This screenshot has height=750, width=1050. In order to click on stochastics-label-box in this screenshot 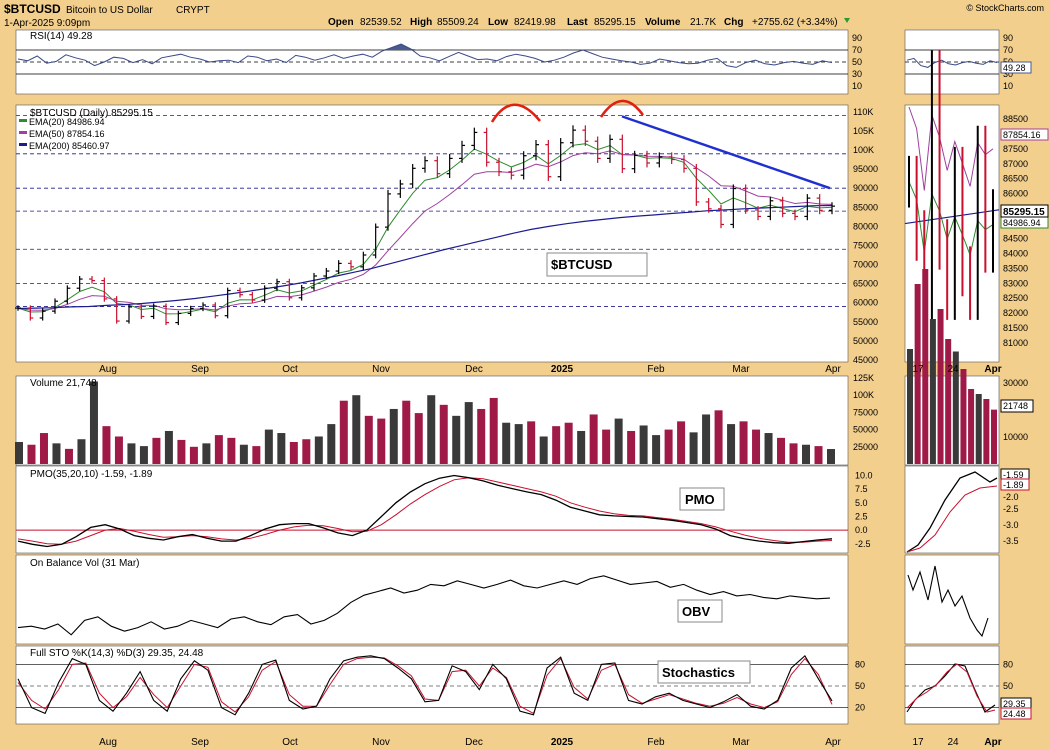, I will do `click(704, 672)`.